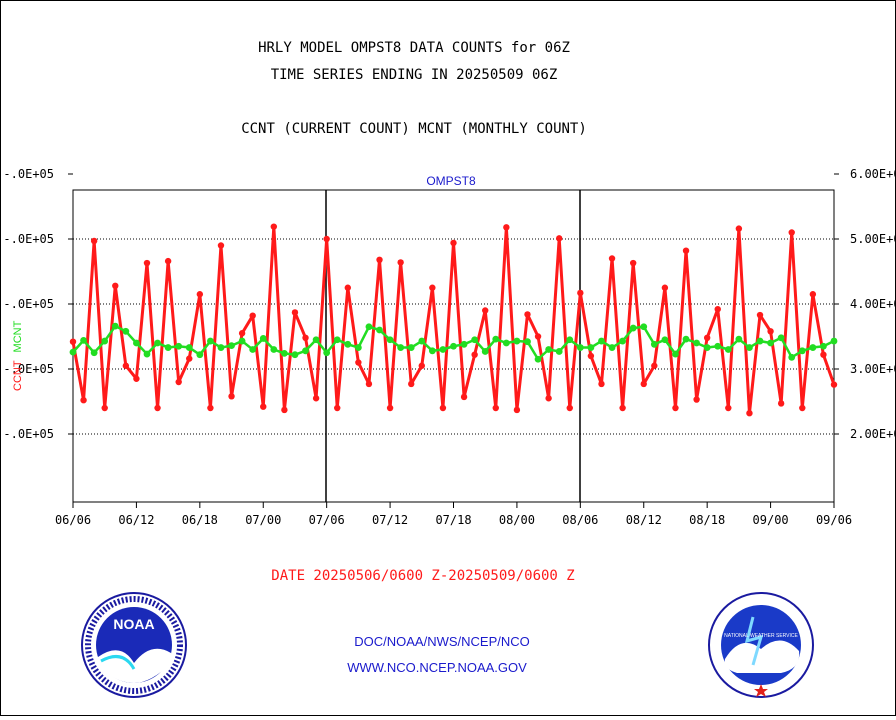 This screenshot has height=720, width=896. Describe the element at coordinates (18, 355) in the screenshot. I see `y-axis-label: CCNT MCNT` at that location.